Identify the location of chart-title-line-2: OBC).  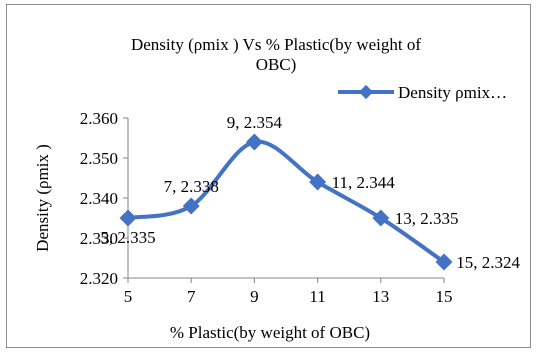
(276, 64).